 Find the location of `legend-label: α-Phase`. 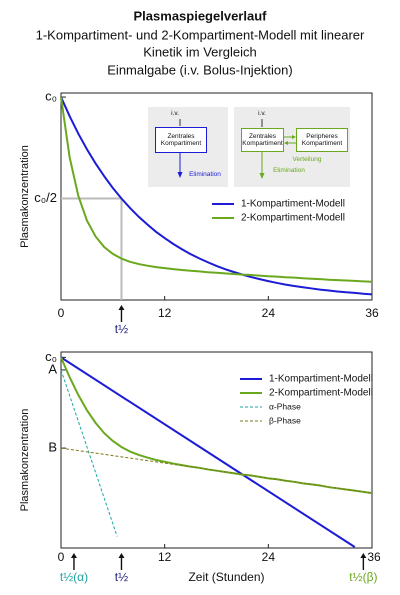

legend-label: α-Phase is located at coordinates (285, 406).